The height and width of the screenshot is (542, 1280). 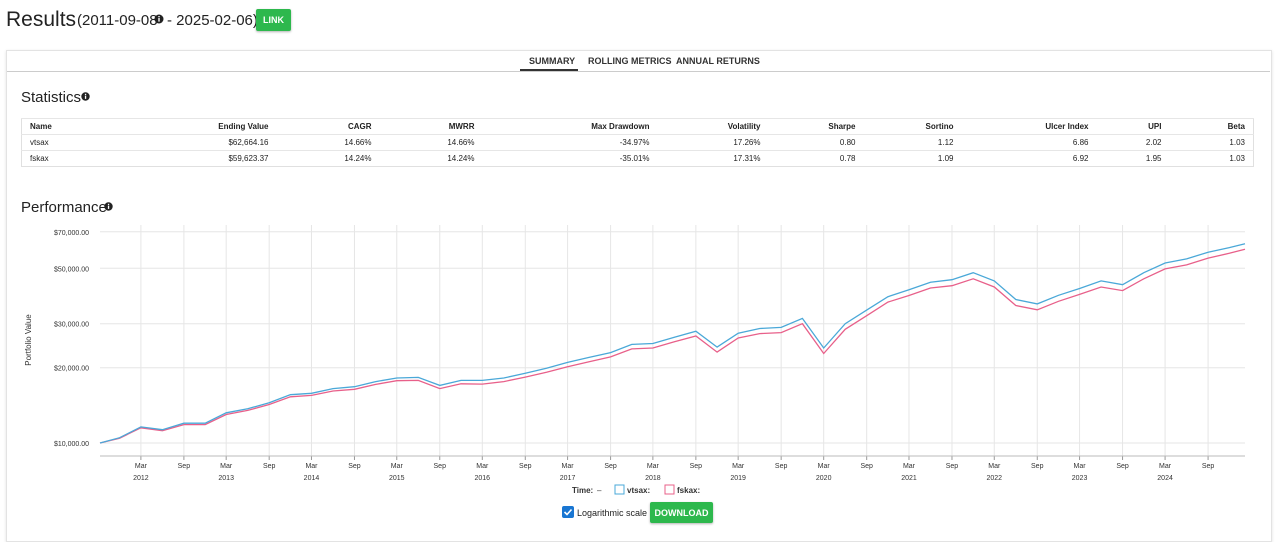 I want to click on tab-indicator, so click(x=549, y=70).